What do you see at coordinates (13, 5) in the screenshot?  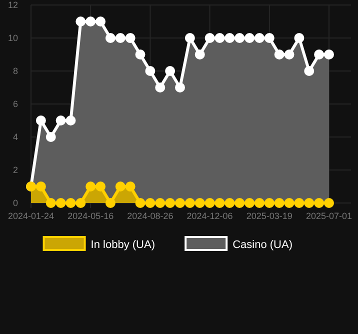 I see `y-tick-label: 12` at bounding box center [13, 5].